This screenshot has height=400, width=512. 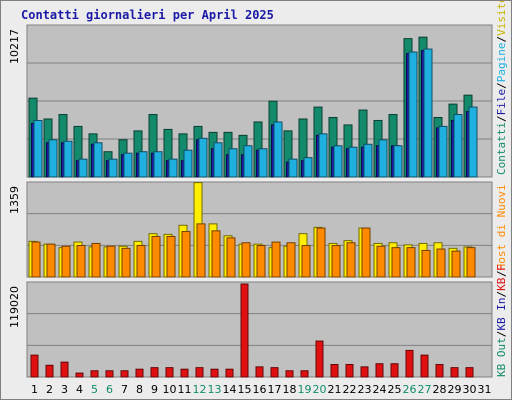 What do you see at coordinates (320, 389) in the screenshot?
I see `x-tick-label-day-20: 20` at bounding box center [320, 389].